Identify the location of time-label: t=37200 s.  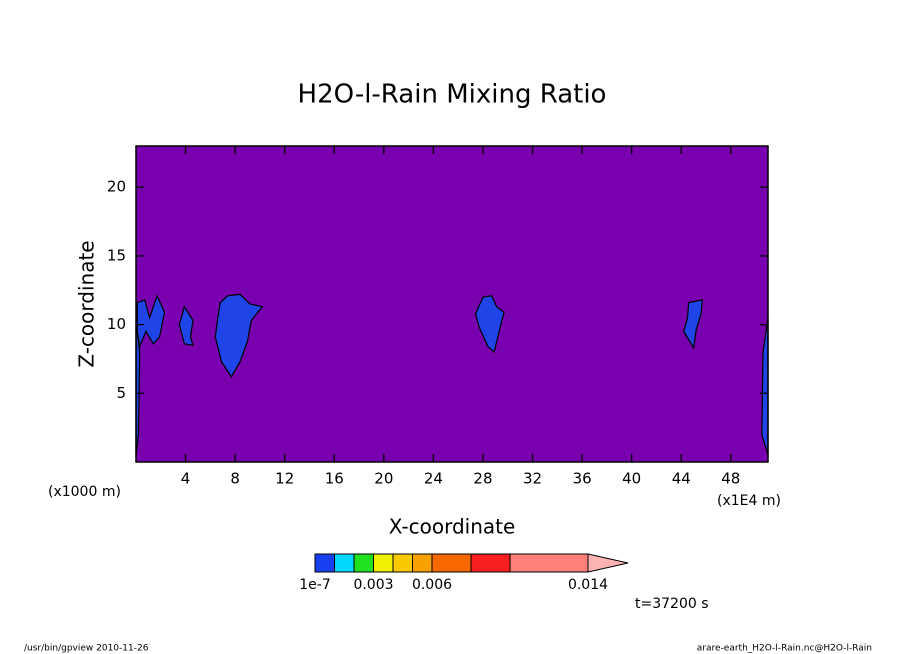
(672, 604).